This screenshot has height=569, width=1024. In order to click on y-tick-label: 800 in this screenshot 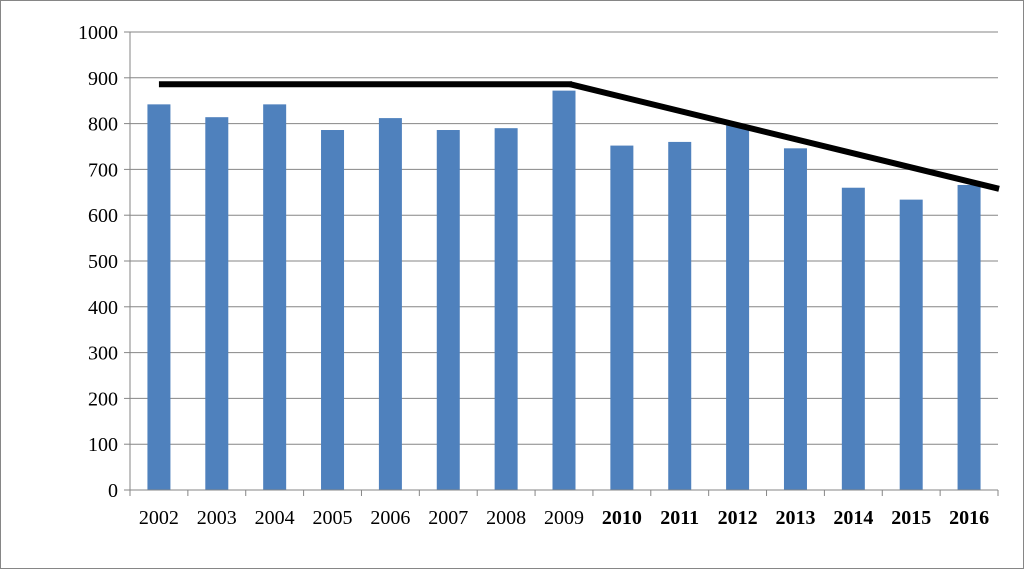, I will do `click(103, 125)`.